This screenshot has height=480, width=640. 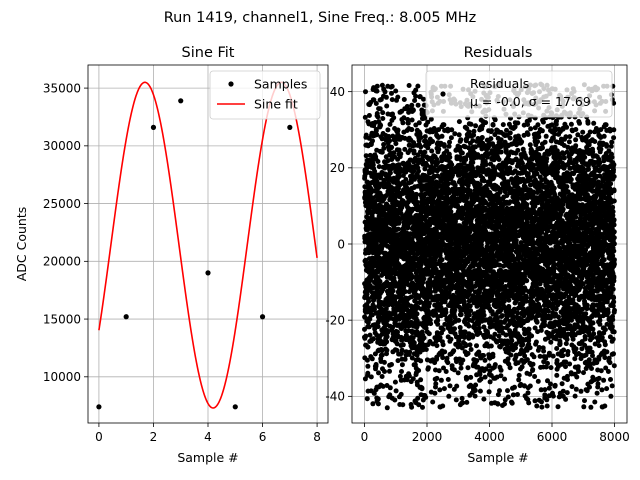 What do you see at coordinates (280, 84) in the screenshot?
I see `sine-fit-legend-samples-label: Samples` at bounding box center [280, 84].